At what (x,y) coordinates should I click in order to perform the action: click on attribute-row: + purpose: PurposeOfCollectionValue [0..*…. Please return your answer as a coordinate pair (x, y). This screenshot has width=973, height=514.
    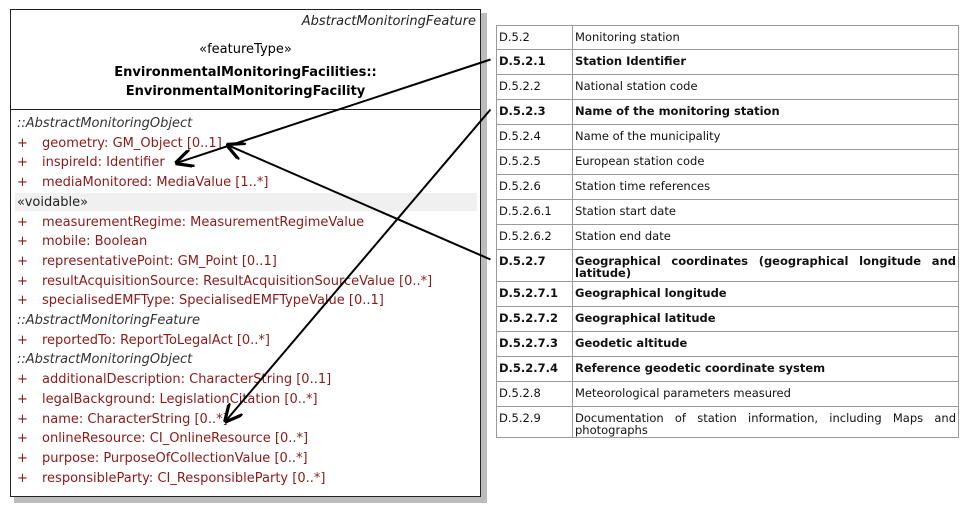
    Looking at the image, I should click on (162, 459).